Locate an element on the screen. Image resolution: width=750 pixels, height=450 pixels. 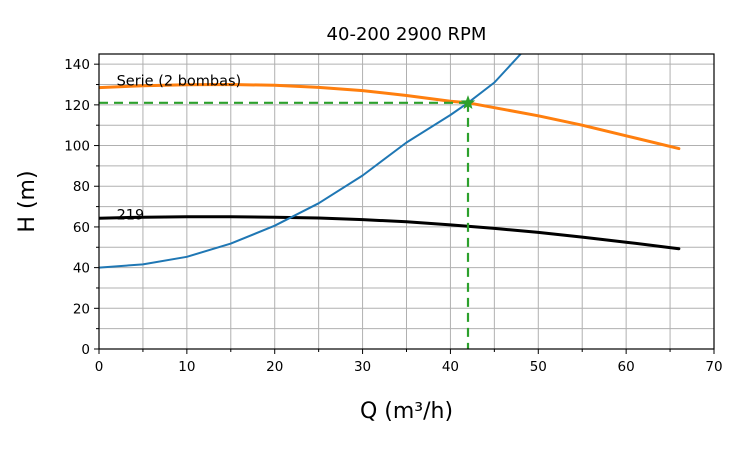
x-tick-label: 50 is located at coordinates (538, 367).